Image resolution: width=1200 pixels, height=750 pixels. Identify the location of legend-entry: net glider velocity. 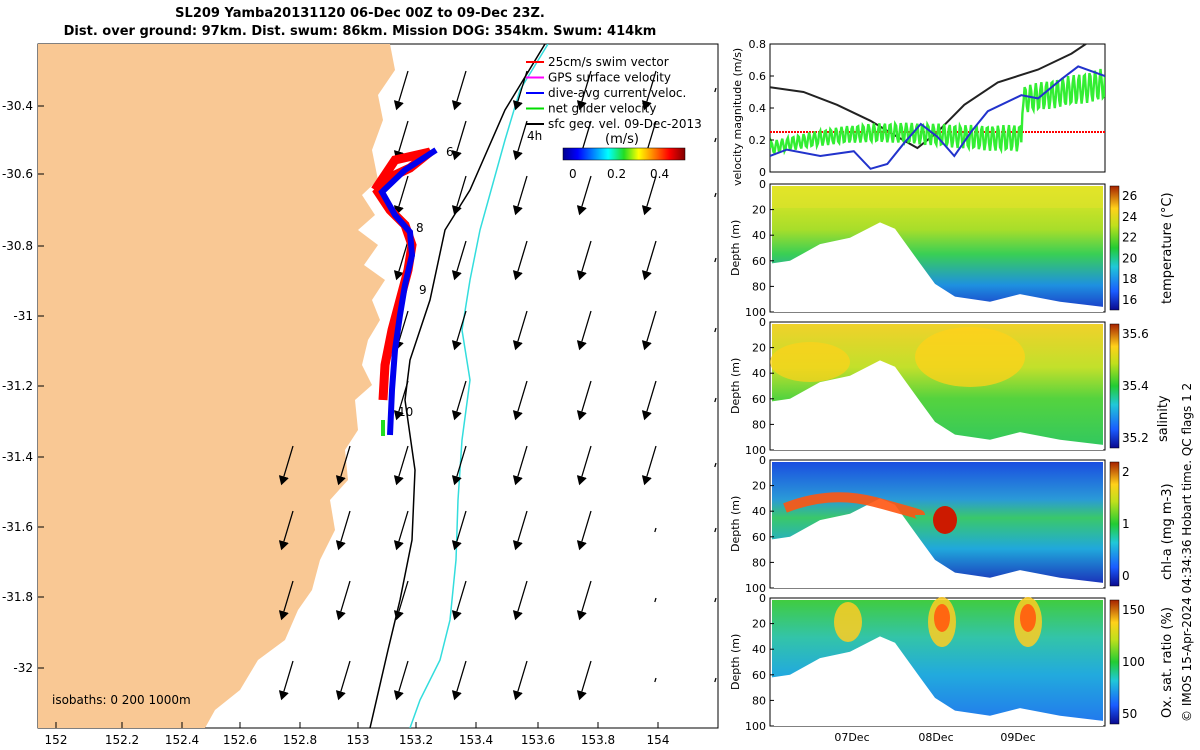
(602, 109).